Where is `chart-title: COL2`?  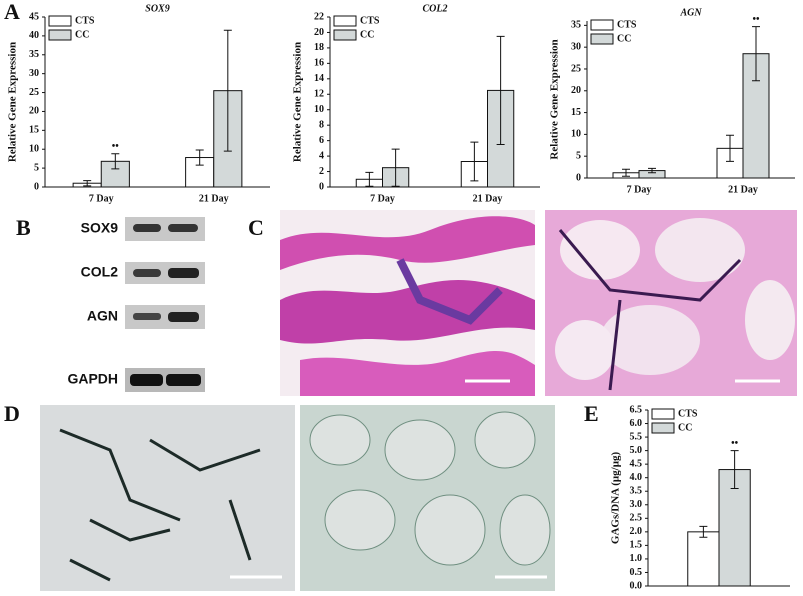
chart-title: COL2 is located at coordinates (435, 8).